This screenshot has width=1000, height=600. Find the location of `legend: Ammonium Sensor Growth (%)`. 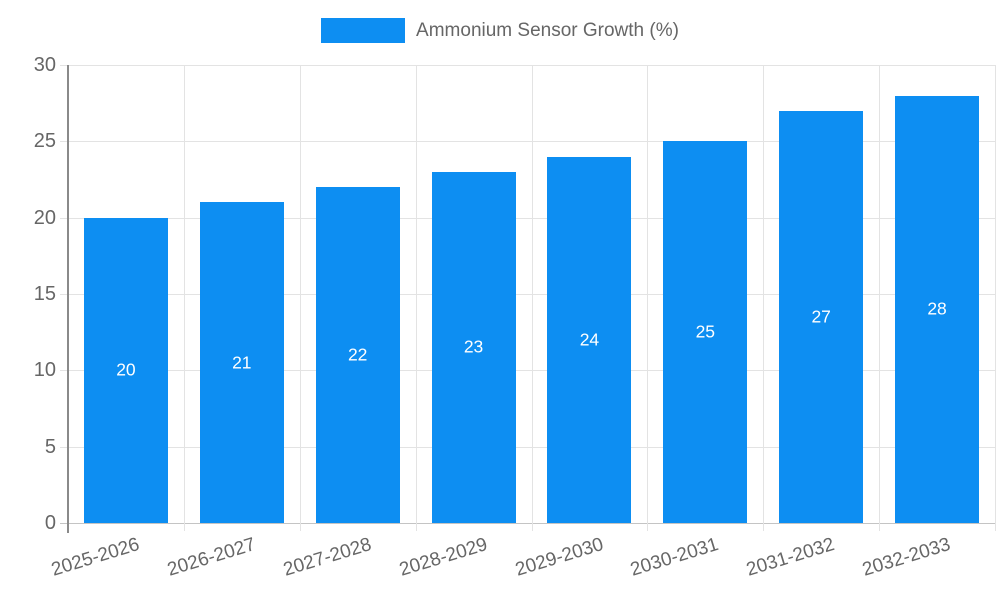

legend: Ammonium Sensor Growth (%) is located at coordinates (500, 30).